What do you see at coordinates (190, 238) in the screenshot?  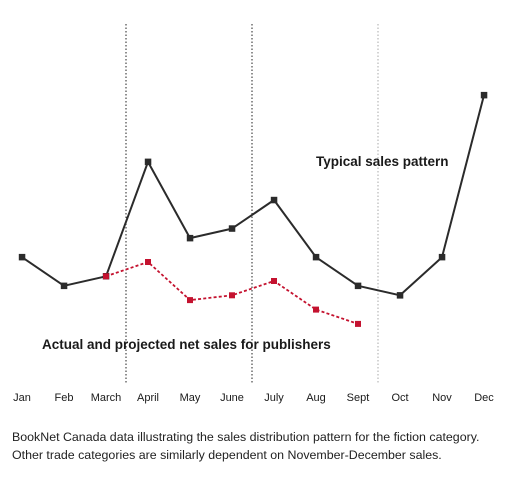 I see `series-1-point-may` at bounding box center [190, 238].